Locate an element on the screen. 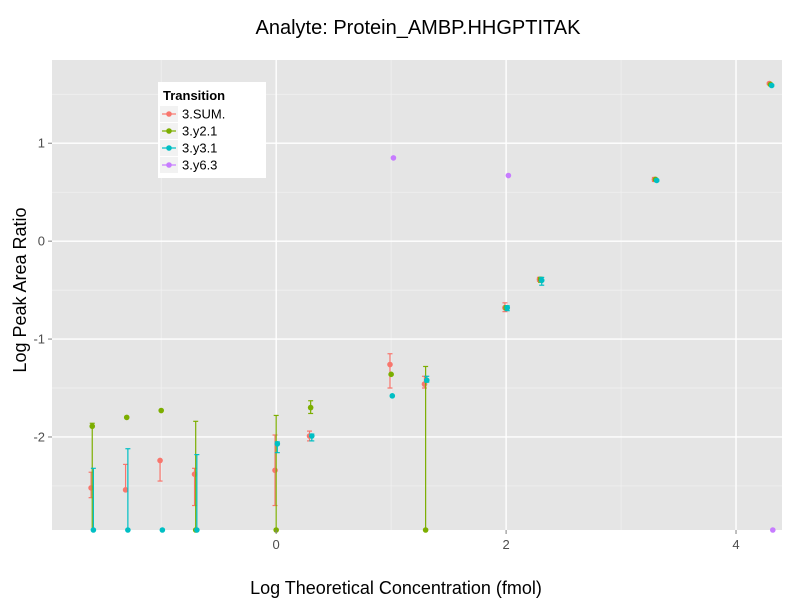 The width and height of the screenshot is (800, 605). y-tick-label: -1 is located at coordinates (39, 339).